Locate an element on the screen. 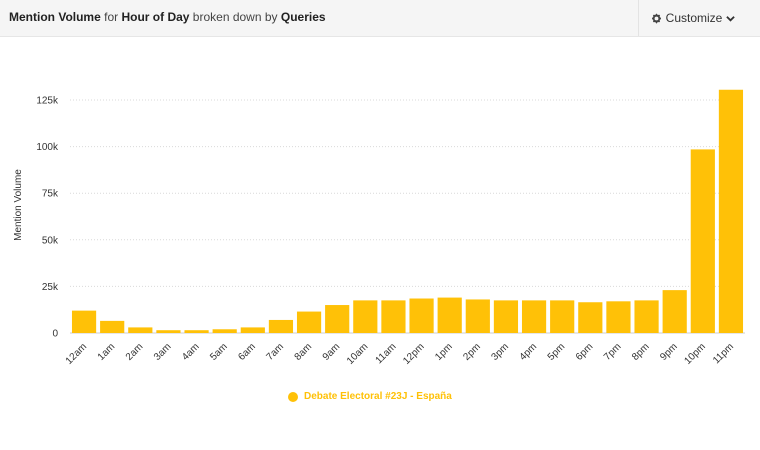  x-tick-label: 4am is located at coordinates (191, 352).